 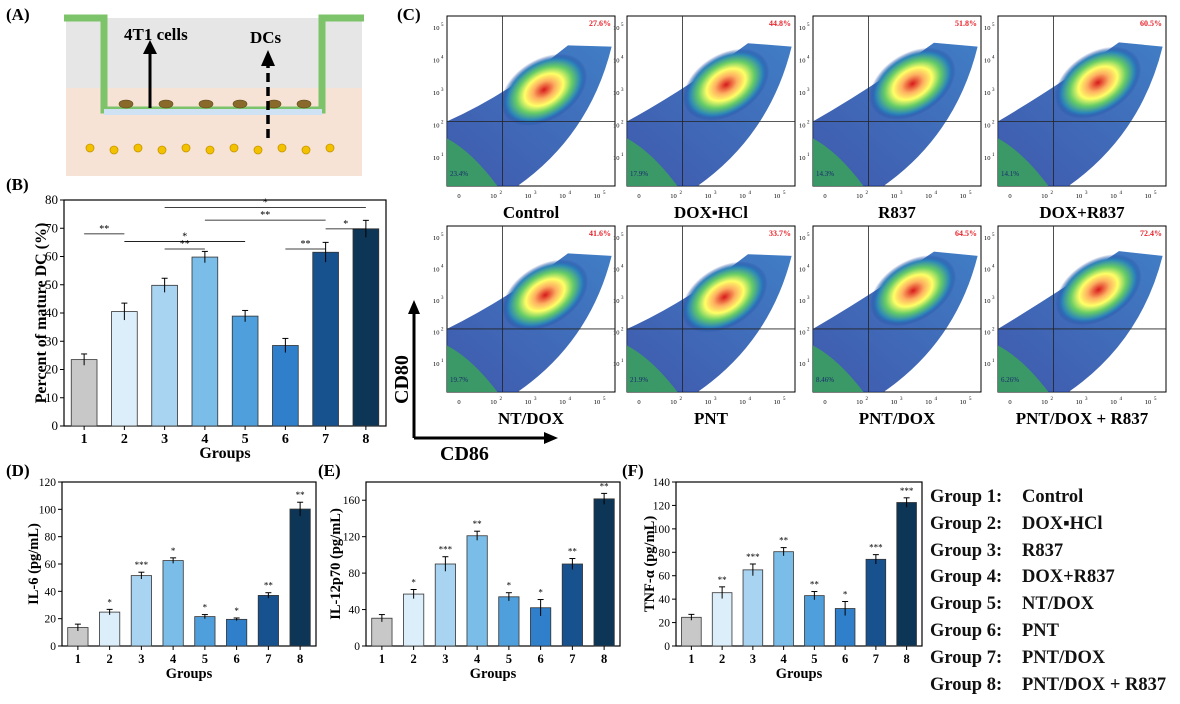 I want to click on legend-item-group-3: Group 3: R837, so click(x=1048, y=551).